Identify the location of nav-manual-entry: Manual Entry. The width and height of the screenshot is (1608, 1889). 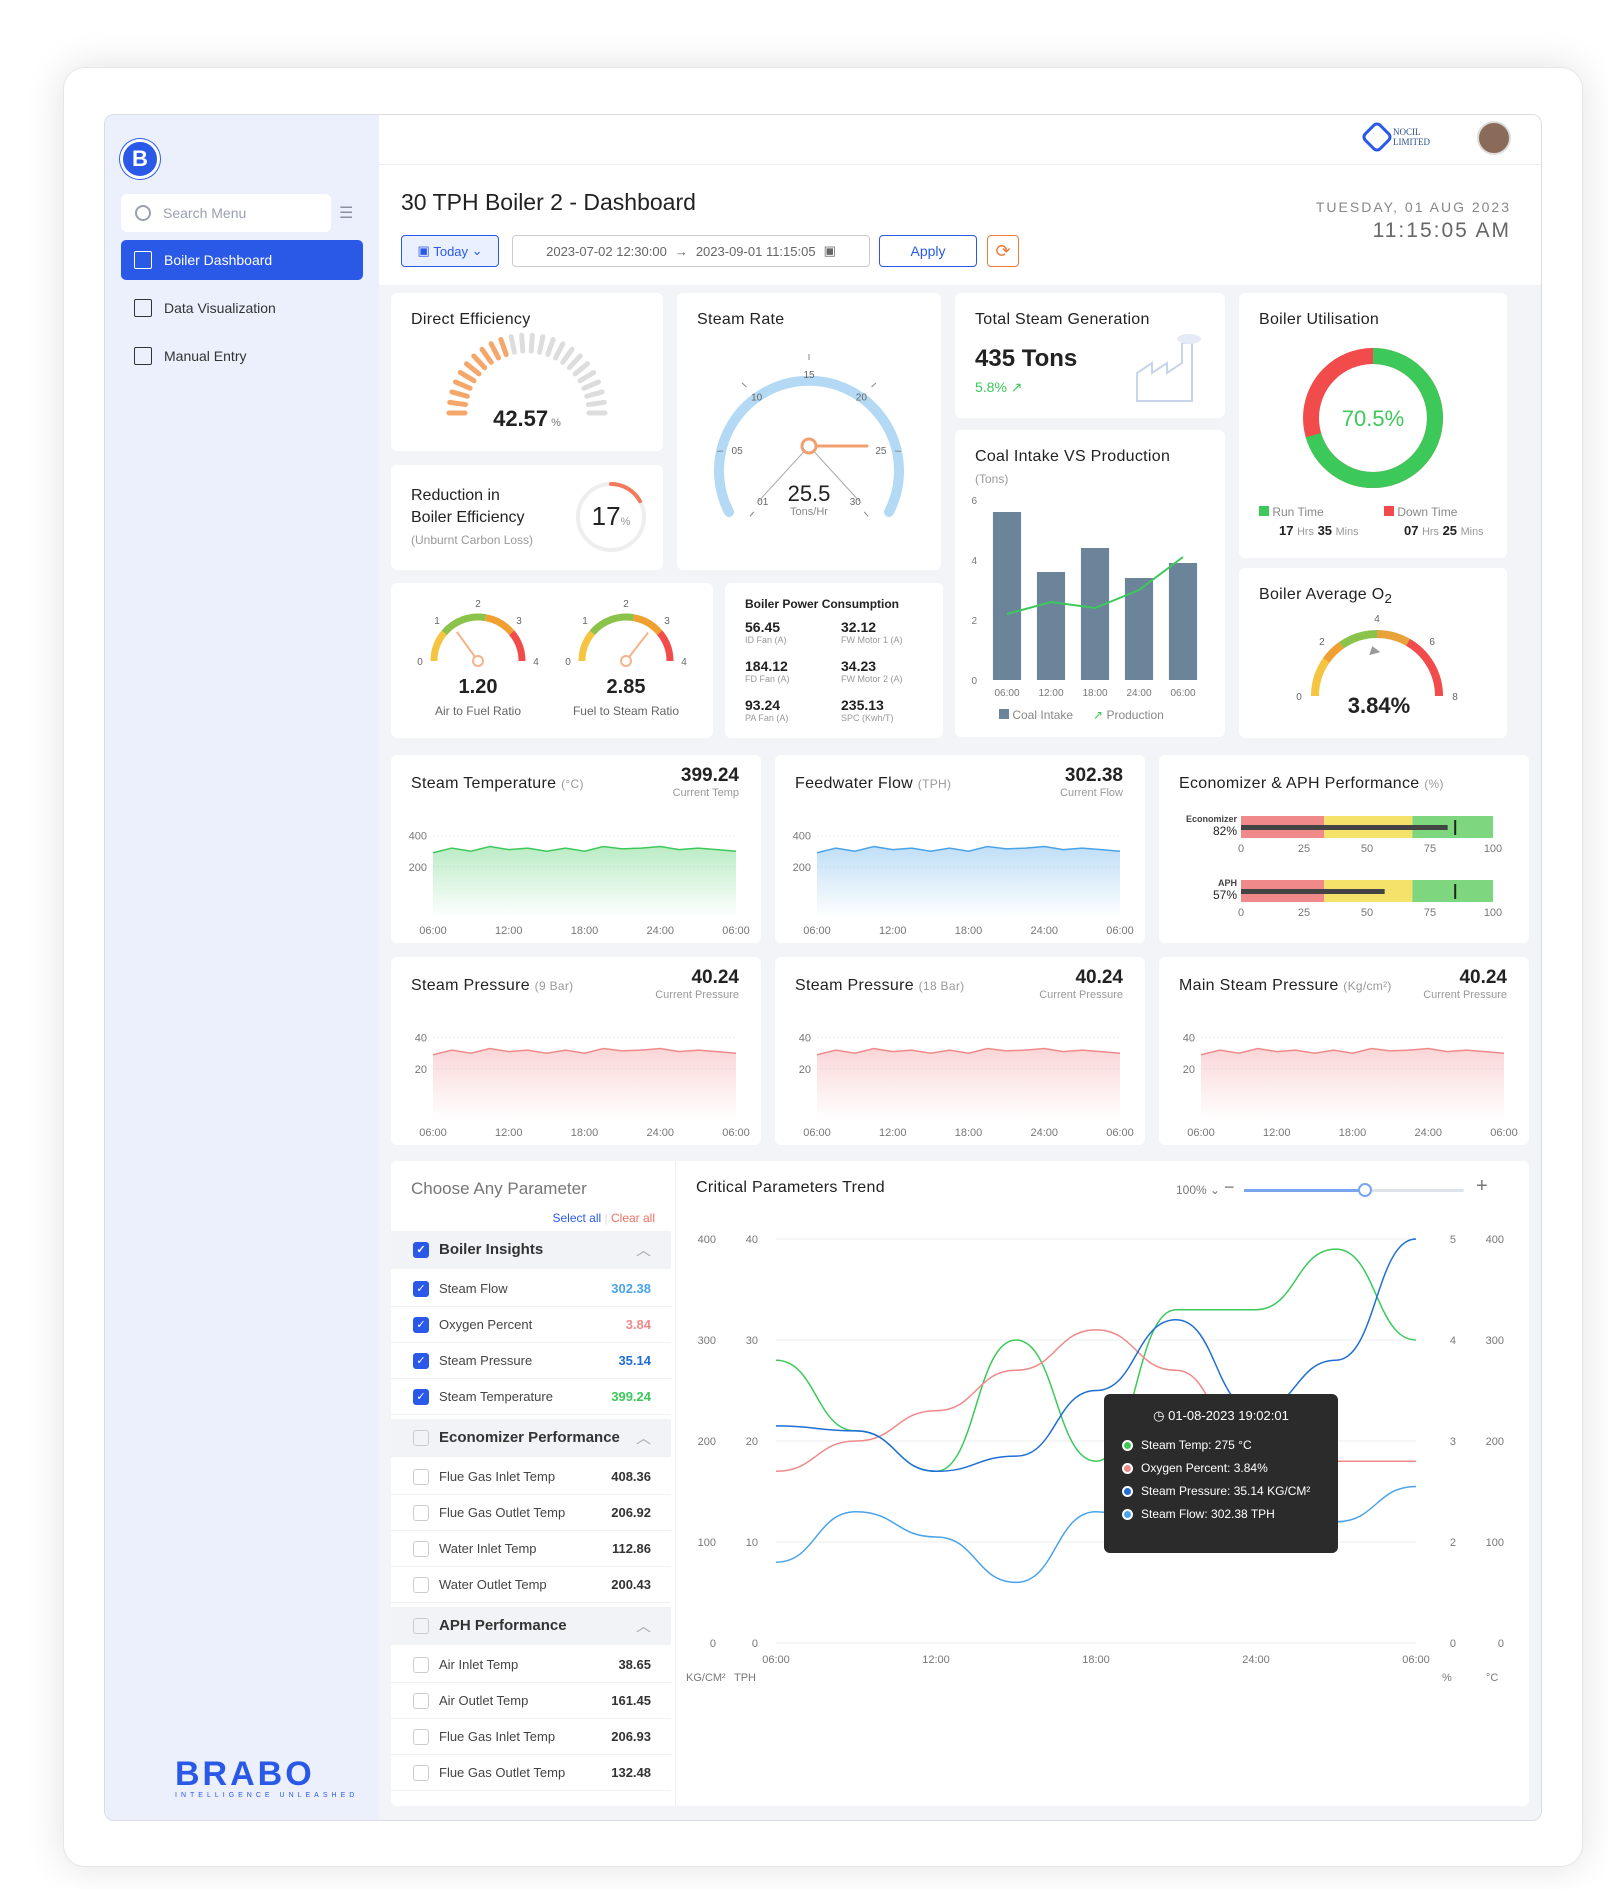
(242, 356).